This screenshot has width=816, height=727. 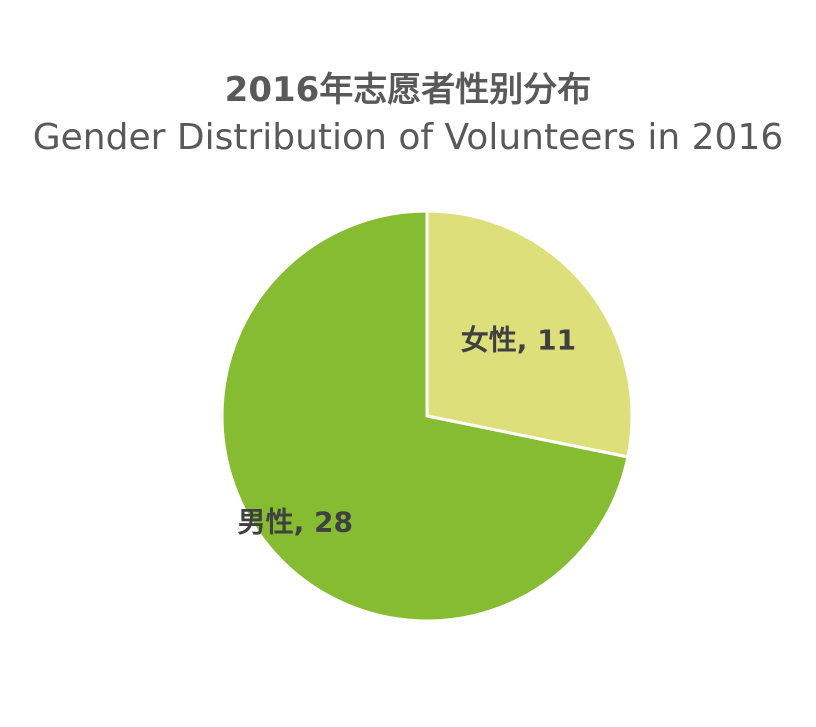 What do you see at coordinates (295, 522) in the screenshot?
I see `data-label-male: 男性, 28` at bounding box center [295, 522].